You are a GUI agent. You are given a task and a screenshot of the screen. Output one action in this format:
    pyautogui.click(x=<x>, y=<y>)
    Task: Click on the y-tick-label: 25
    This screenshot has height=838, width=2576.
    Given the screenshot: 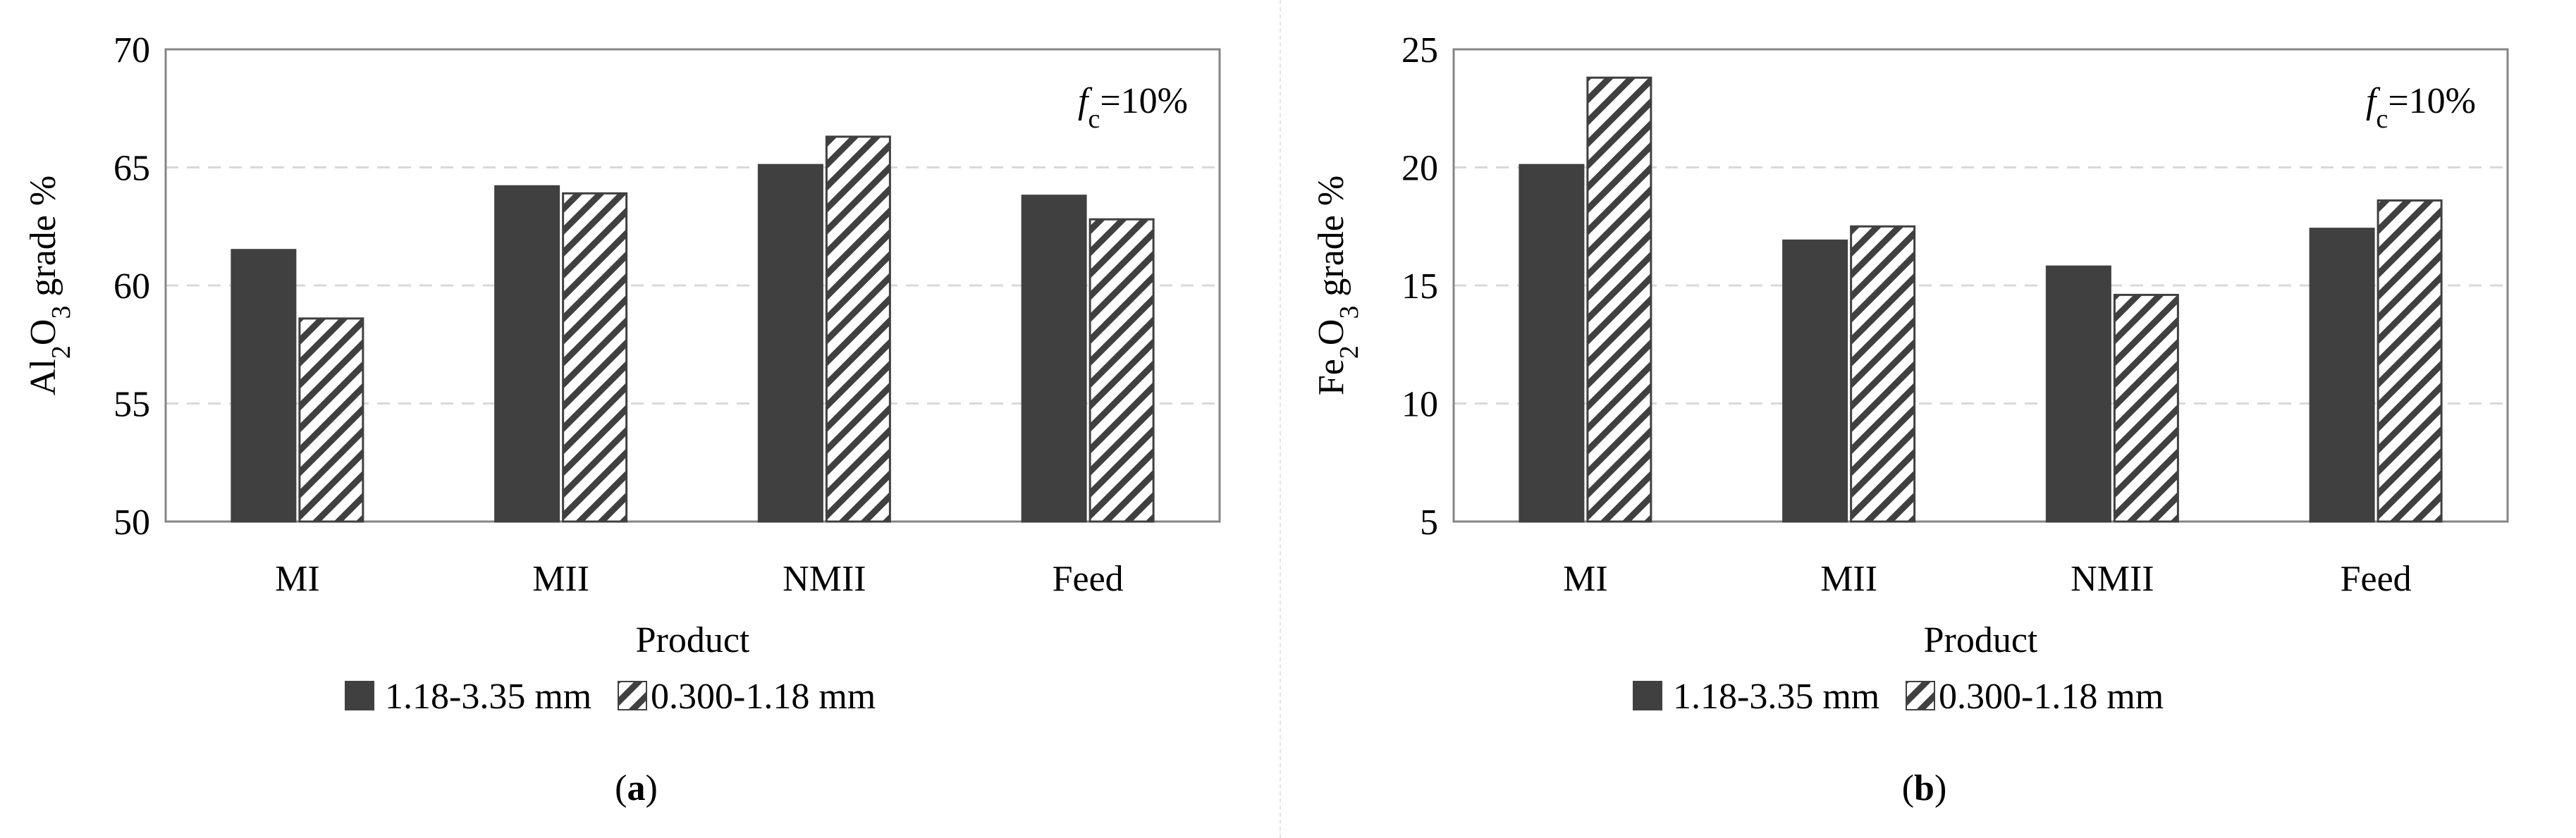 What is the action you would take?
    pyautogui.click(x=1420, y=50)
    